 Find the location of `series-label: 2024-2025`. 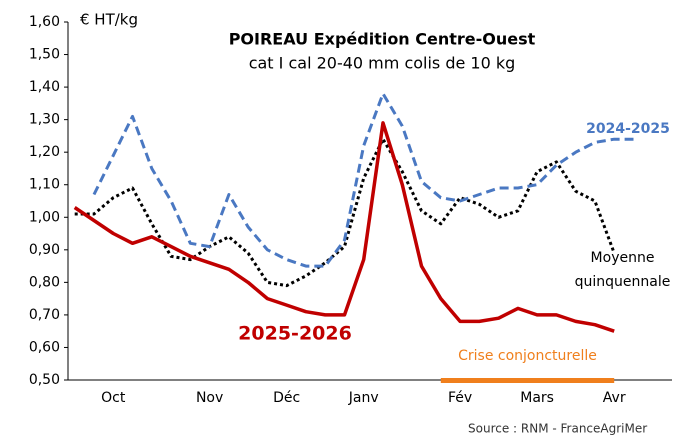

series-label: 2024-2025 is located at coordinates (628, 129).